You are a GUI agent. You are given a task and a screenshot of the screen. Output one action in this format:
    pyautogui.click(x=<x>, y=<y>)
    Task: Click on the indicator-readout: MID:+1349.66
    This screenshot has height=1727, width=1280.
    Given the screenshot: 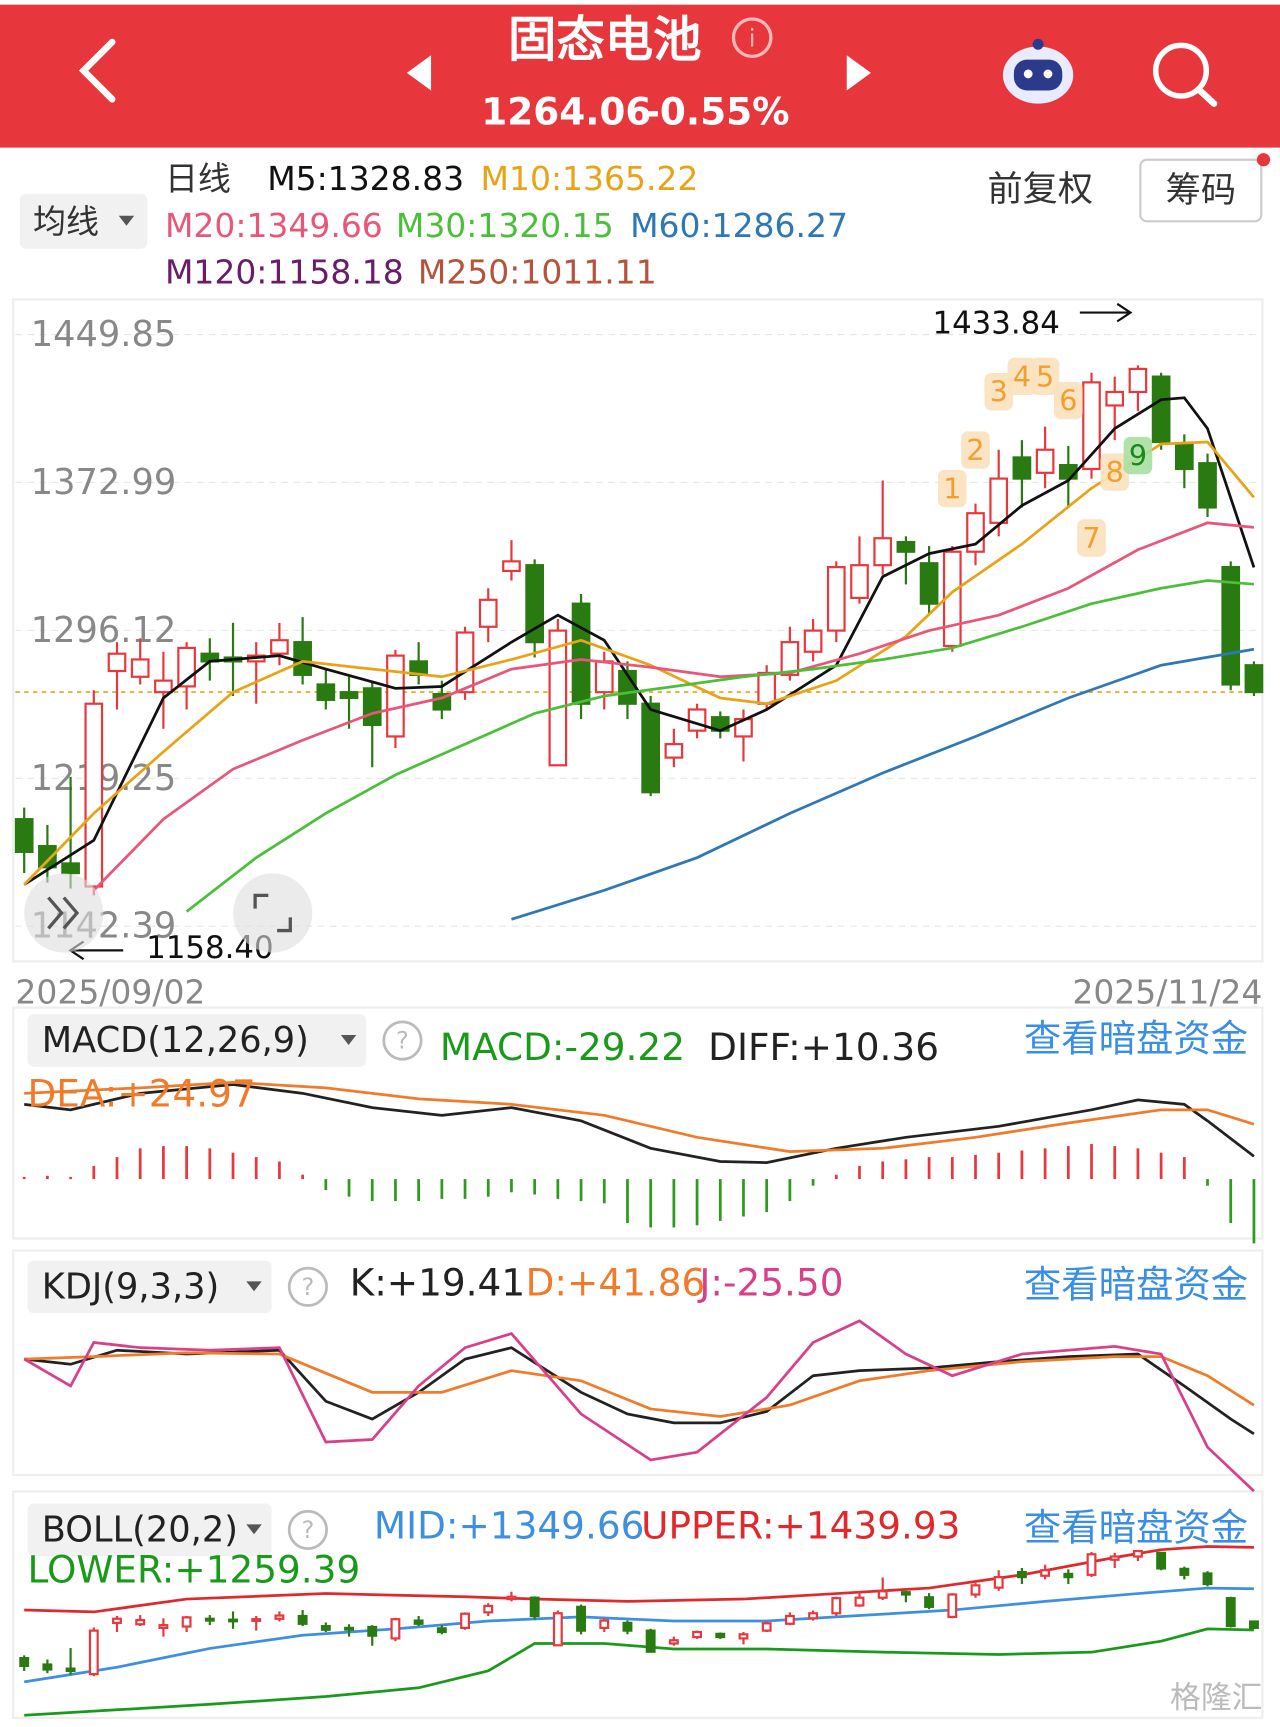 What is the action you would take?
    pyautogui.click(x=509, y=1525)
    